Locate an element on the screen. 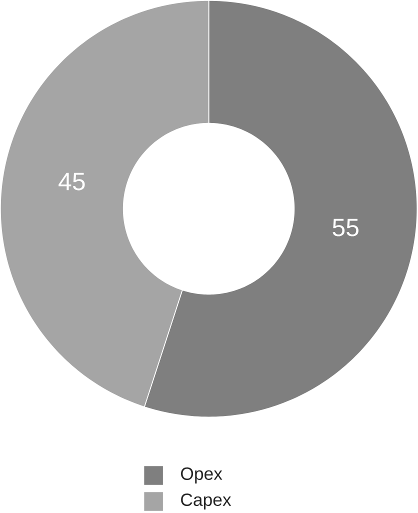 The width and height of the screenshot is (418, 513). data-label: 55 is located at coordinates (345, 227).